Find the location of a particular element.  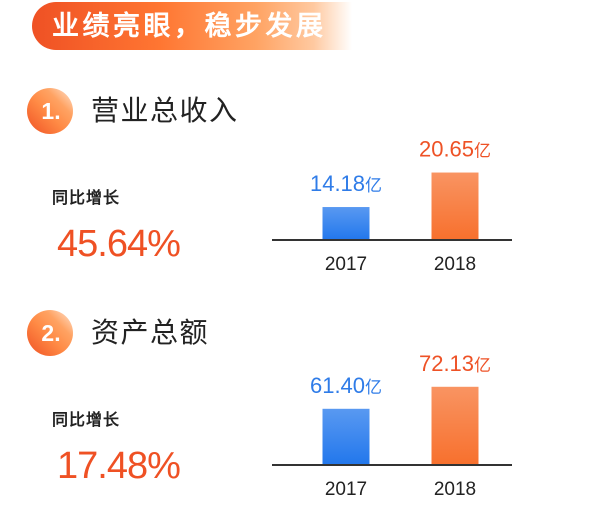

section-title: 资产总额 is located at coordinates (150, 332).